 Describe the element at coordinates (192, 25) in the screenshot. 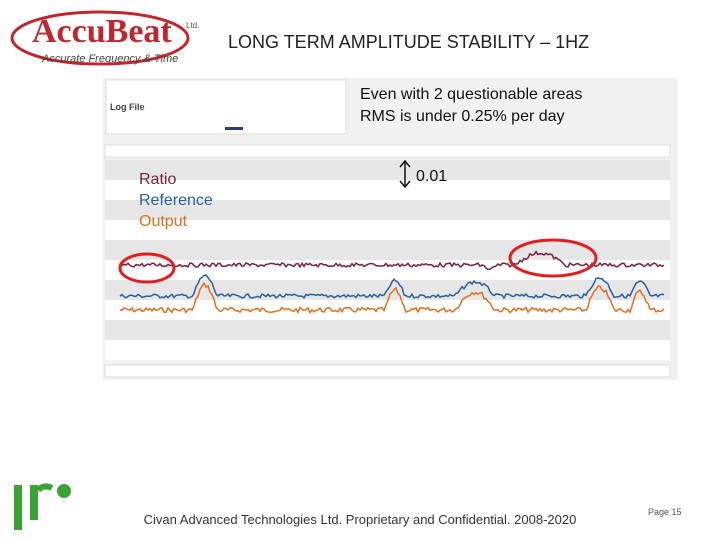

I see `logo-suffix: Ltd.` at that location.